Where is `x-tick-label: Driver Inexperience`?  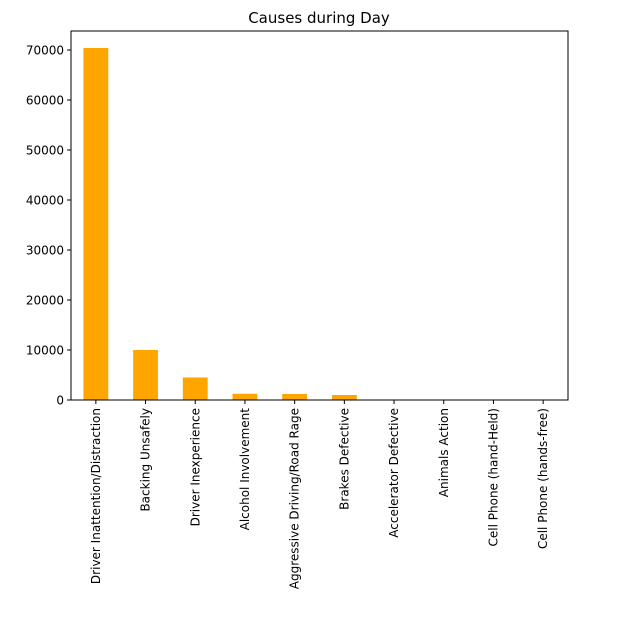
x-tick-label: Driver Inexperience is located at coordinates (195, 467).